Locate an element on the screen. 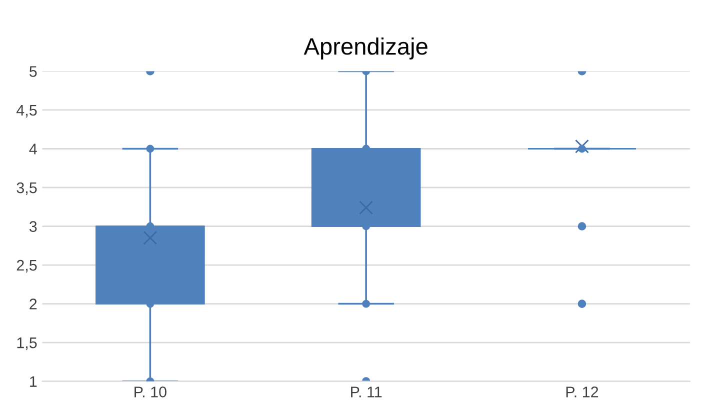 This screenshot has height=419, width=704. x-tick-label: P. 12 is located at coordinates (582, 392).